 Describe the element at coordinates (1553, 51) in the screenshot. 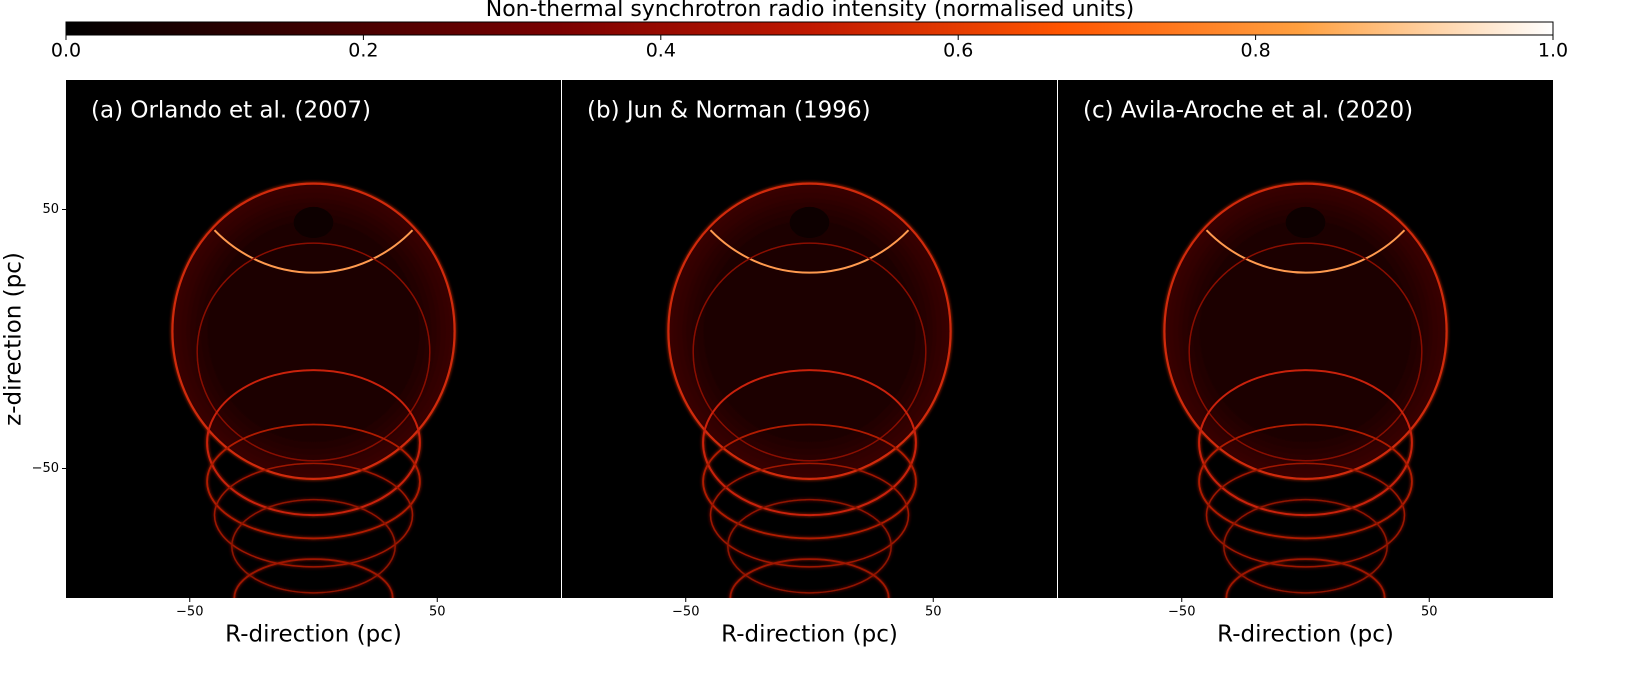

I see `colorbar-tick-label: 1.0` at that location.